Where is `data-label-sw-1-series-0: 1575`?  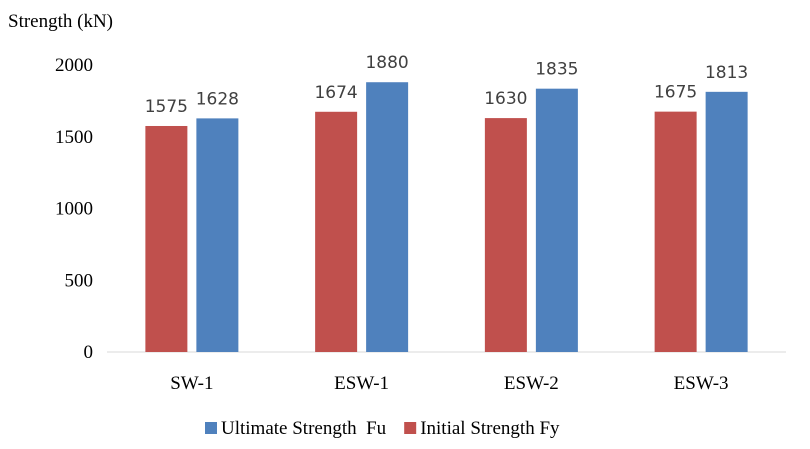
data-label-sw-1-series-0: 1575 is located at coordinates (166, 107).